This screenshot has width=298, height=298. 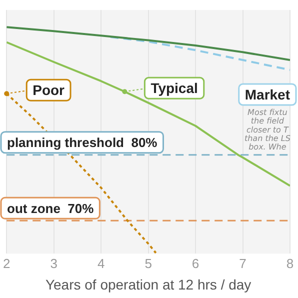 I want to click on x-tick-label: 3, so click(x=54, y=263).